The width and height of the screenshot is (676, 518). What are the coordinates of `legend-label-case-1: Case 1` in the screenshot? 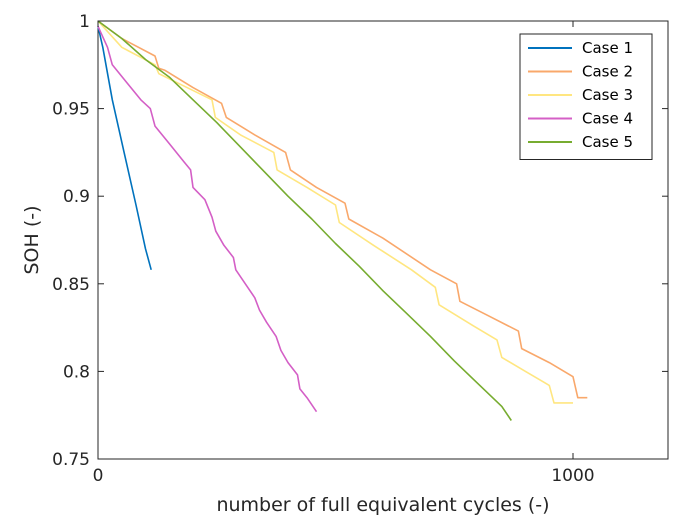 It's located at (607, 48).